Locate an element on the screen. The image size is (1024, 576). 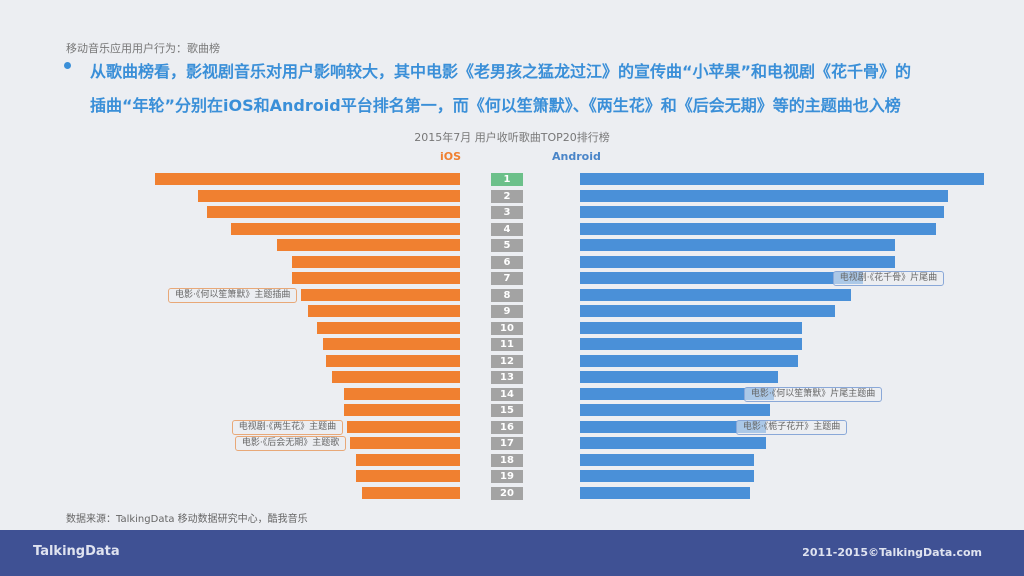
annotation-label: 电影·《何以笙箫默》片尾主题曲 is located at coordinates (813, 394).